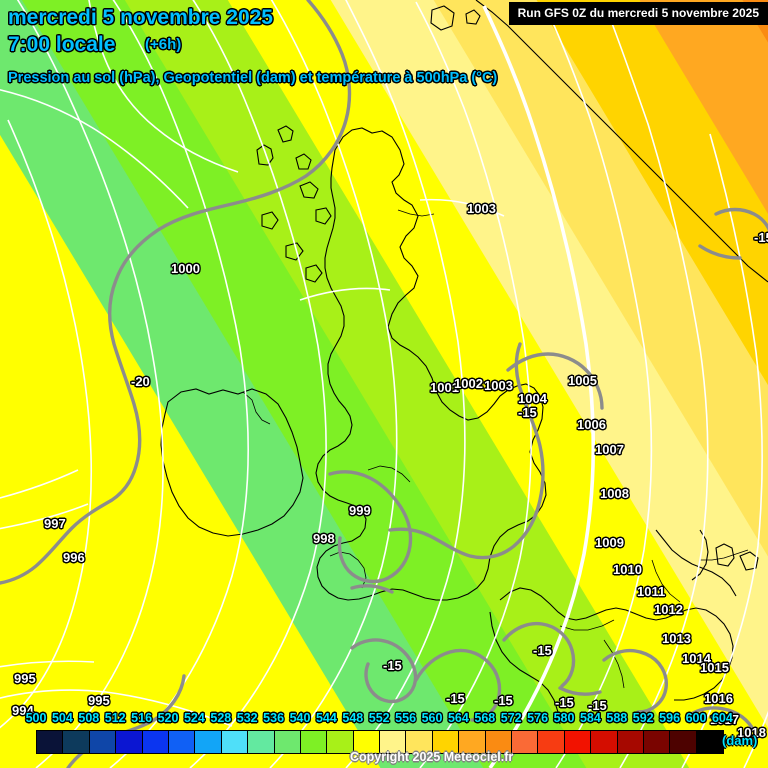  I want to click on colorbar-tick-label: 604, so click(722, 718).